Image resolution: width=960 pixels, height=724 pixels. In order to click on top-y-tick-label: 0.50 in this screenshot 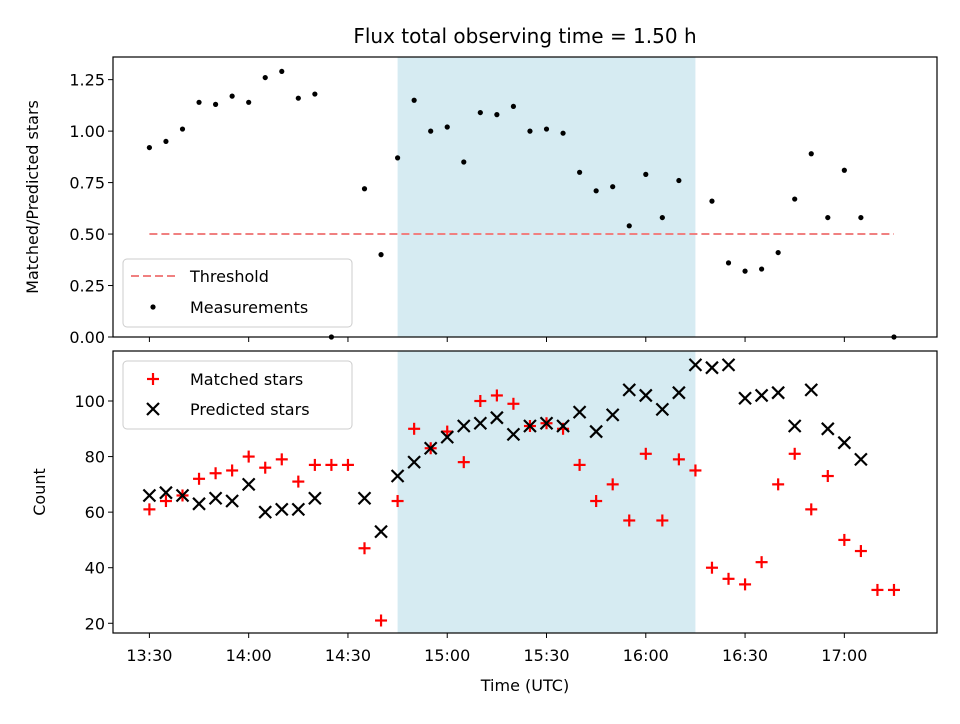, I will do `click(87, 234)`.